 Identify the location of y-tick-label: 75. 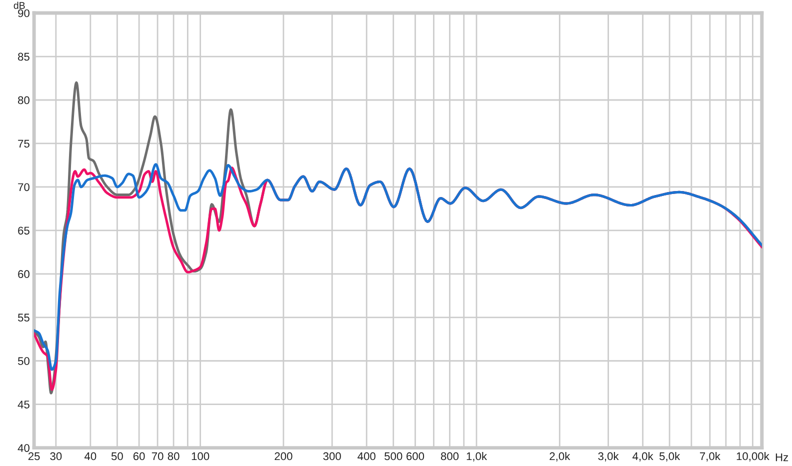
(24, 144).